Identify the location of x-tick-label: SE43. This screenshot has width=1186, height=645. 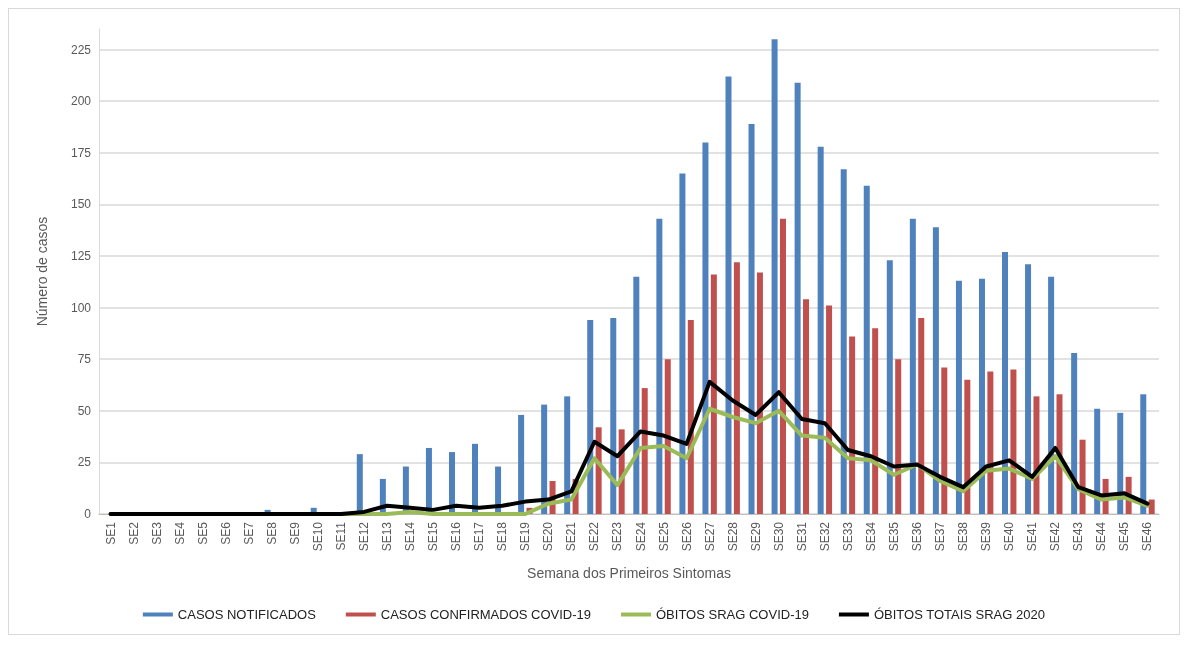
(1078, 536).